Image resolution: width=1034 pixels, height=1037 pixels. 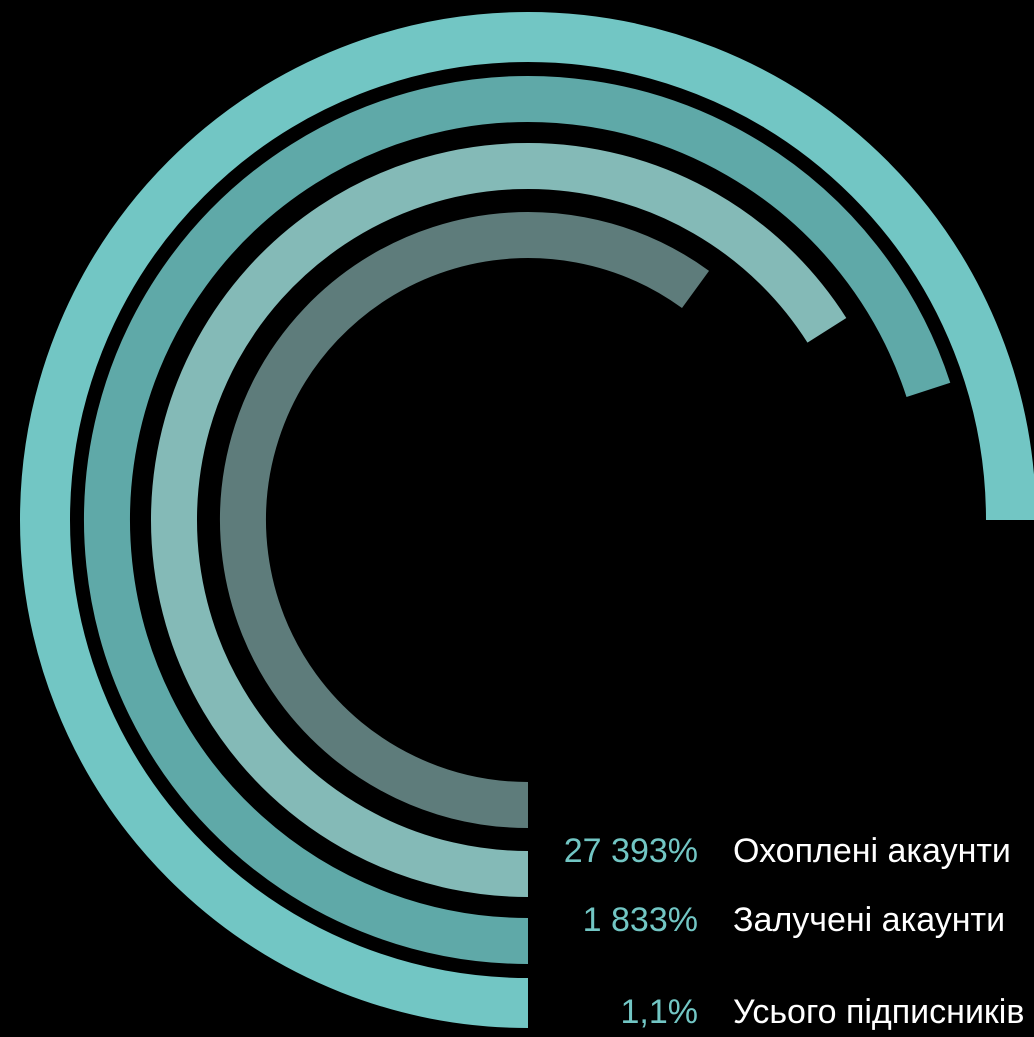 What do you see at coordinates (631, 851) in the screenshot?
I see `series-value-label: 27 393%` at bounding box center [631, 851].